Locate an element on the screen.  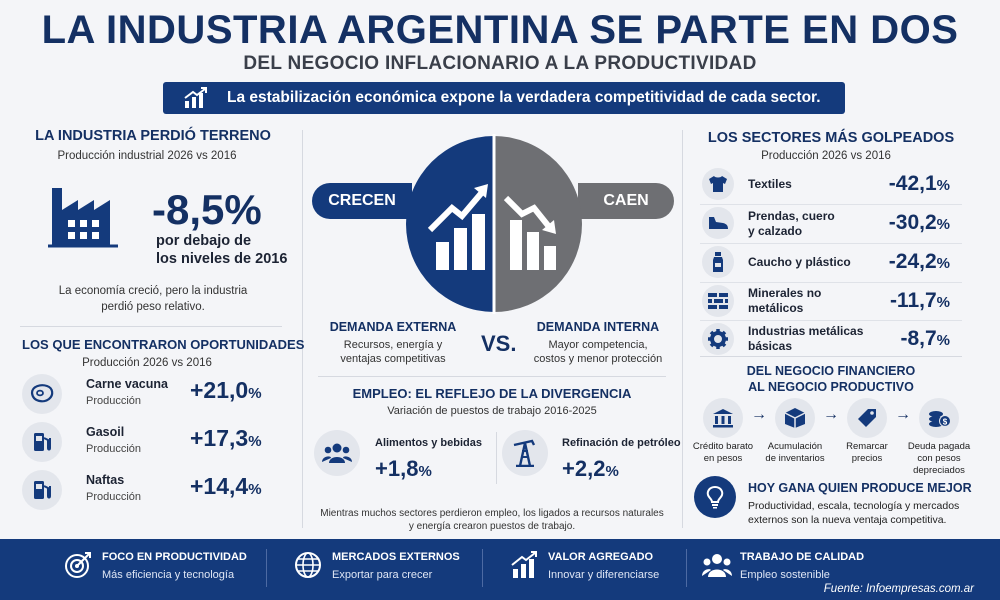
sector-value: -24,2% is located at coordinates (919, 261).